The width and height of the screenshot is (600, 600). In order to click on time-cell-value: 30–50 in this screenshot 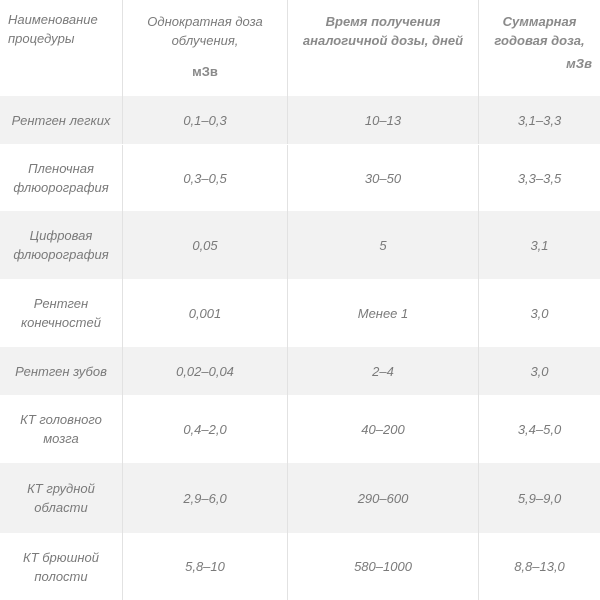, I will do `click(383, 178)`.